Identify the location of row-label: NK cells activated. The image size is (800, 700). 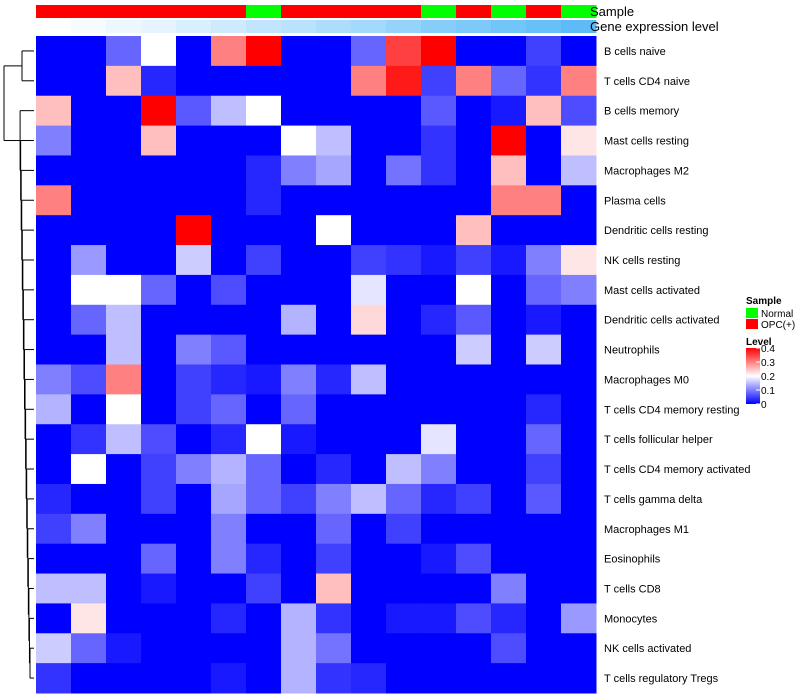
(647, 649).